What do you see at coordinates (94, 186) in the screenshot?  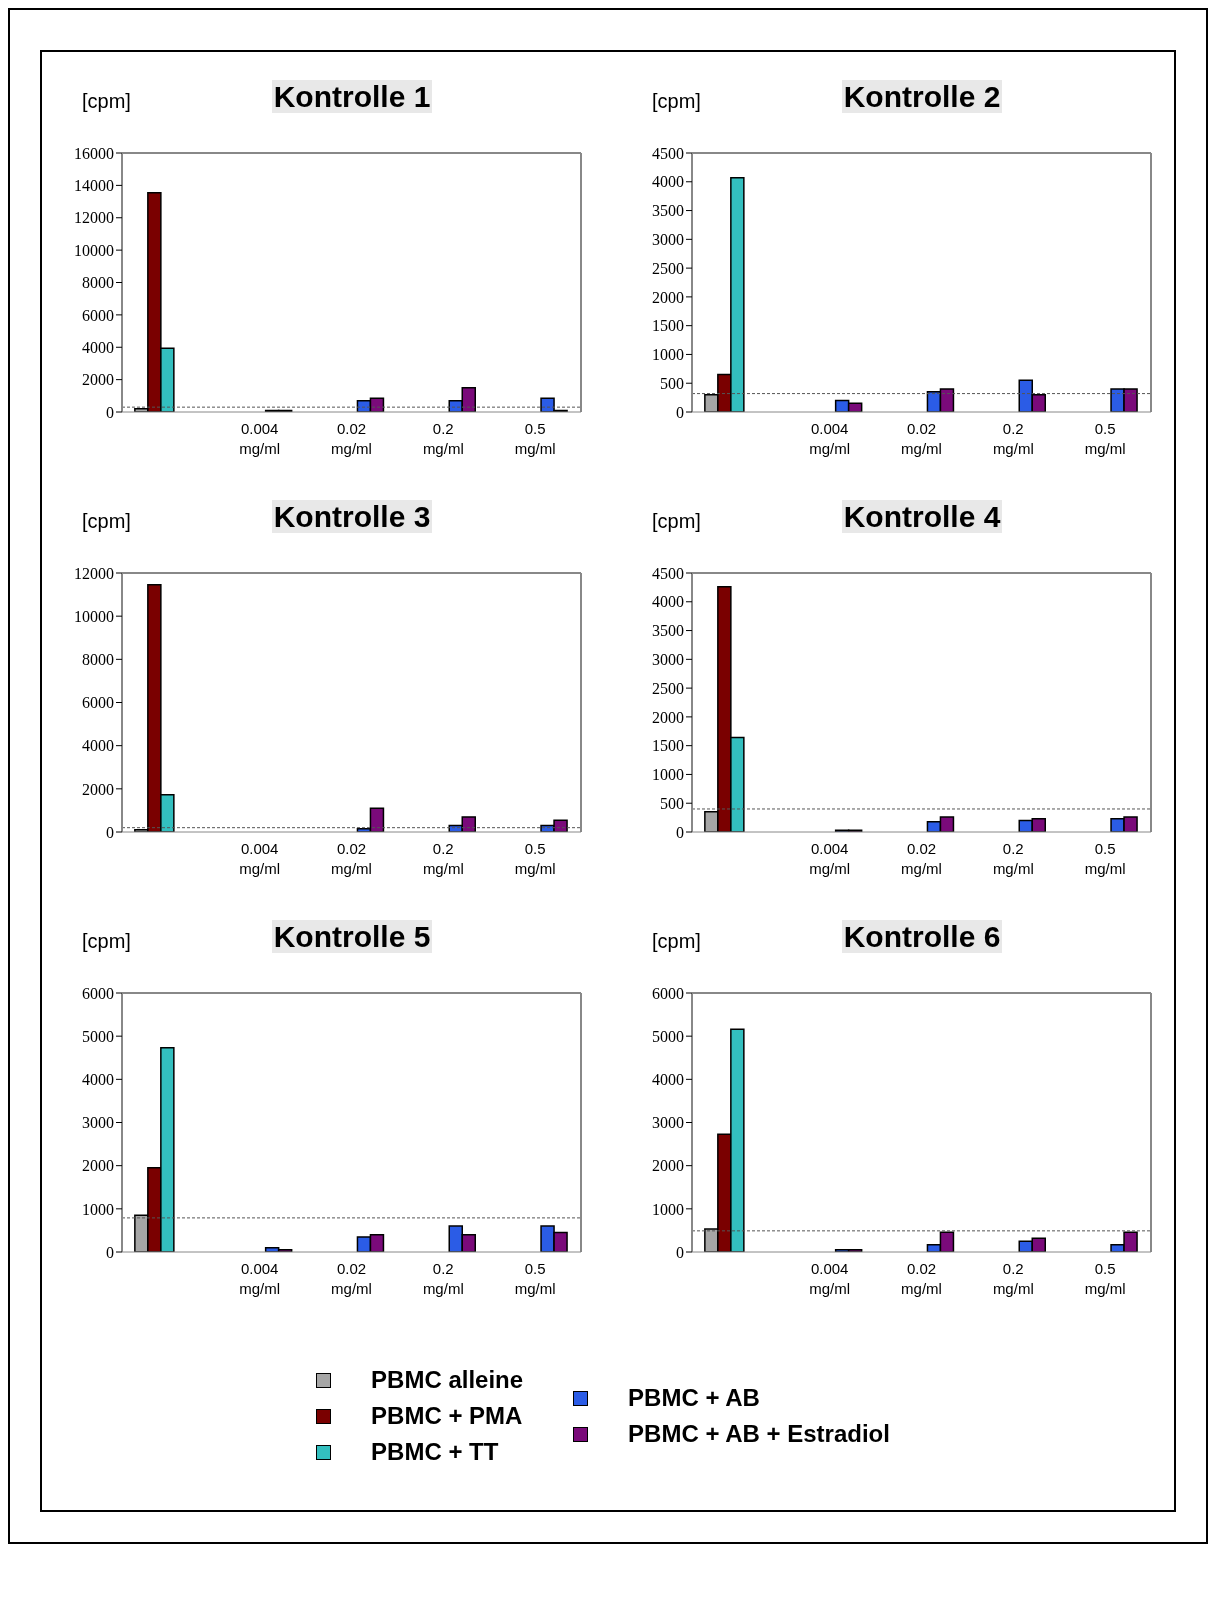 I see `y-tick-label: 14000` at bounding box center [94, 186].